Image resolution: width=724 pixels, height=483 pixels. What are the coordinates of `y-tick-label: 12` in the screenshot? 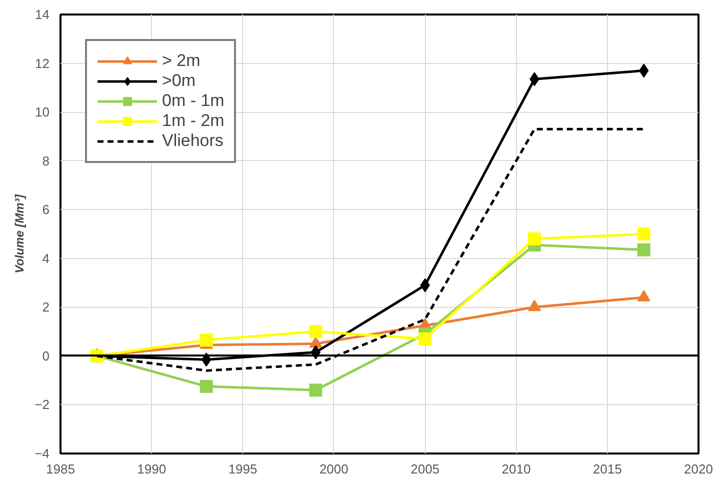 It's located at (42, 63).